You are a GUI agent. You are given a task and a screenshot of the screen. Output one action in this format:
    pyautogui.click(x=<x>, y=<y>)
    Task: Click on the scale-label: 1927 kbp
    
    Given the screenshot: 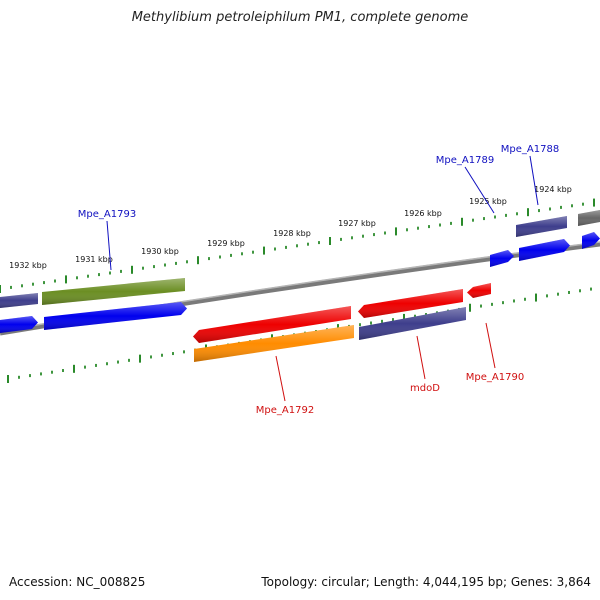 What is the action you would take?
    pyautogui.click(x=357, y=223)
    